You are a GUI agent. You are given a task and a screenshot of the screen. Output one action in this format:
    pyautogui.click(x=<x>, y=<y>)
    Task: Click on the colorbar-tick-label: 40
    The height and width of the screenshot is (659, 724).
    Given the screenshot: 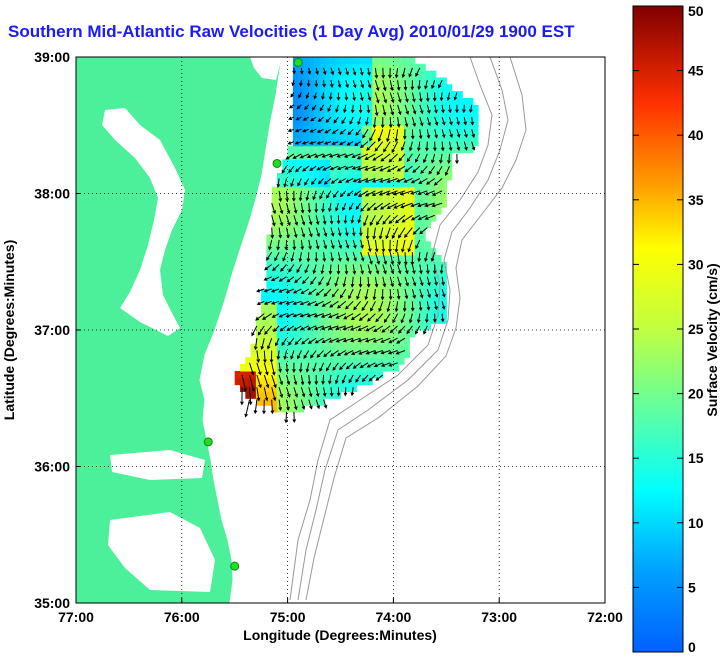 What is the action you would take?
    pyautogui.click(x=696, y=135)
    